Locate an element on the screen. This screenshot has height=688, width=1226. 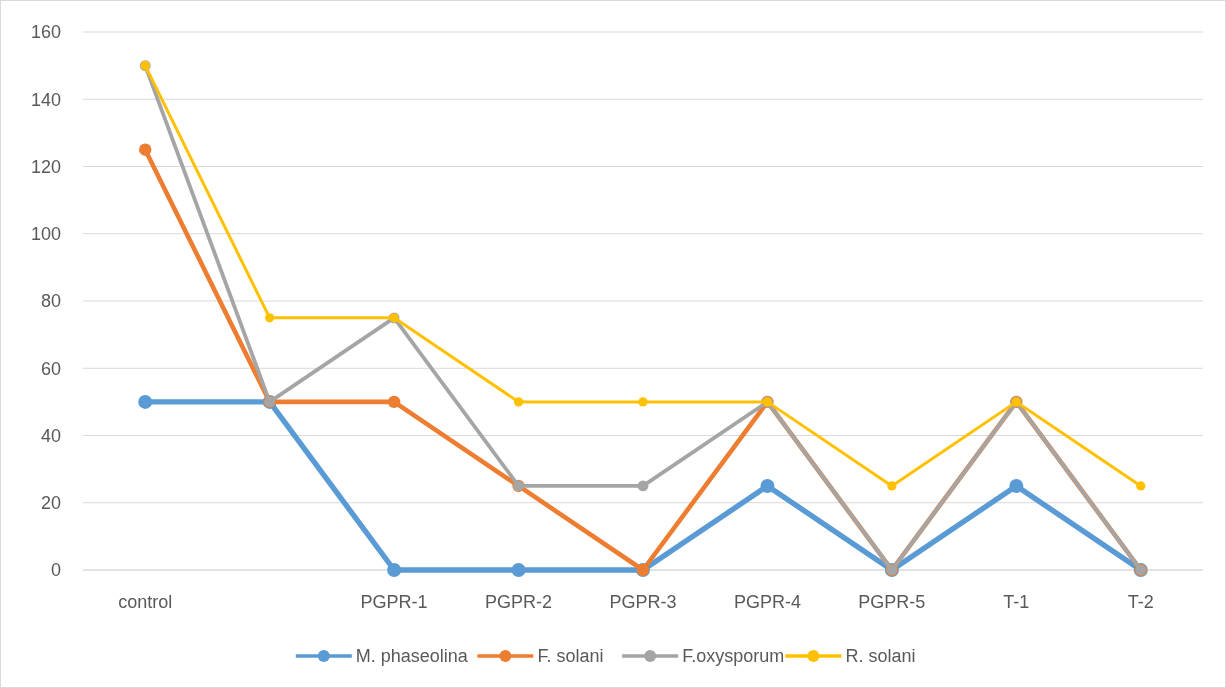
x-tick-label: T-1 is located at coordinates (1016, 602).